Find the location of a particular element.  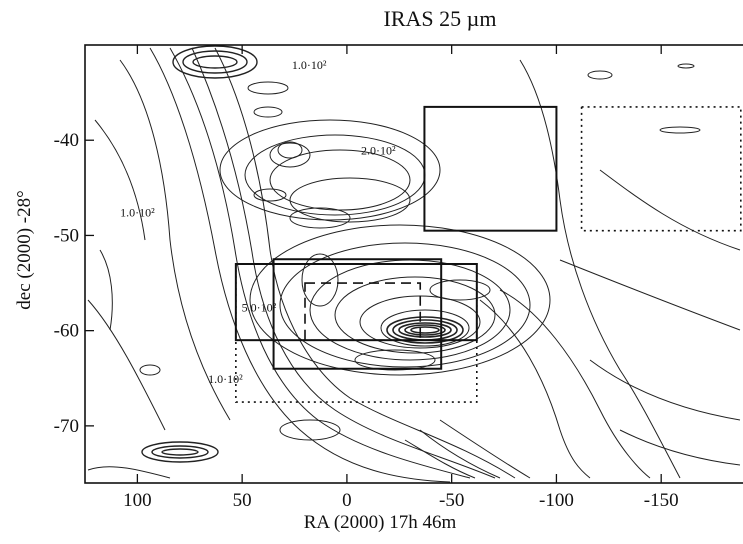

region-box-dashed is located at coordinates (363, 311).